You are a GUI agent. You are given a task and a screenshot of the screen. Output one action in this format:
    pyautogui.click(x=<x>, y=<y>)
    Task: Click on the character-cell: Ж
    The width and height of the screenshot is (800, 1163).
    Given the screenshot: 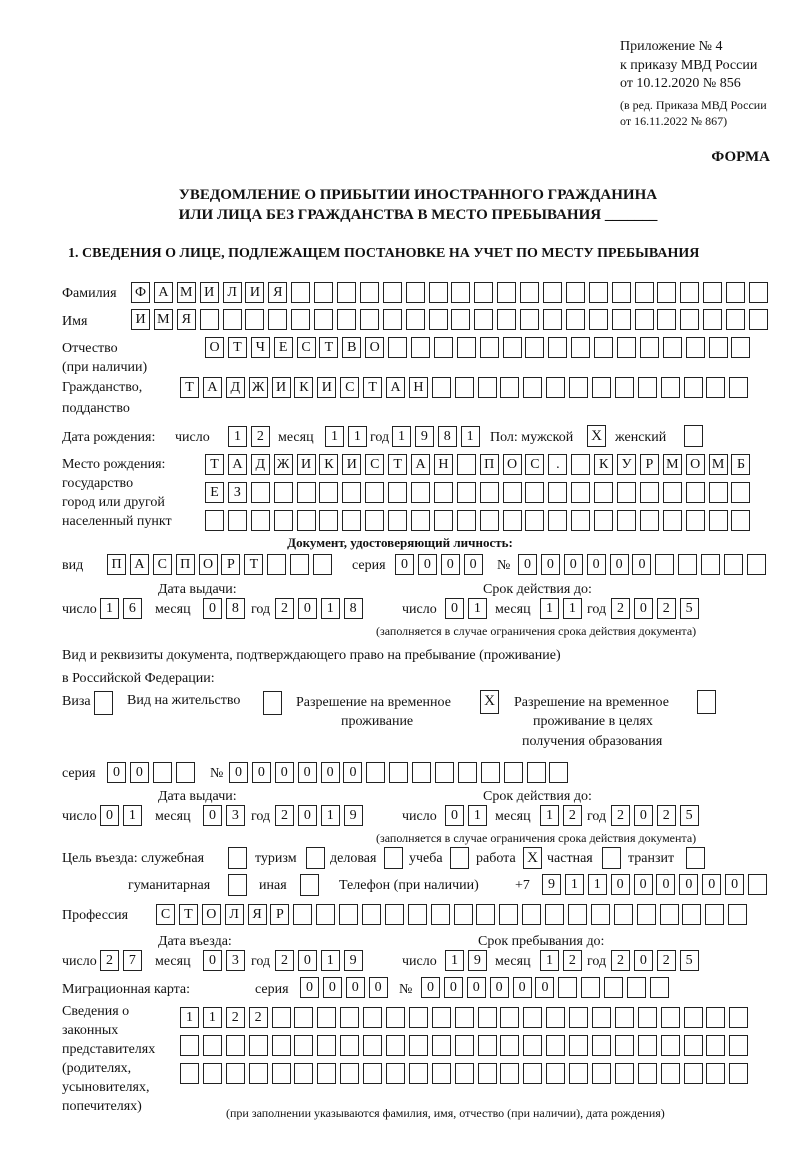 What is the action you would take?
    pyautogui.click(x=258, y=387)
    